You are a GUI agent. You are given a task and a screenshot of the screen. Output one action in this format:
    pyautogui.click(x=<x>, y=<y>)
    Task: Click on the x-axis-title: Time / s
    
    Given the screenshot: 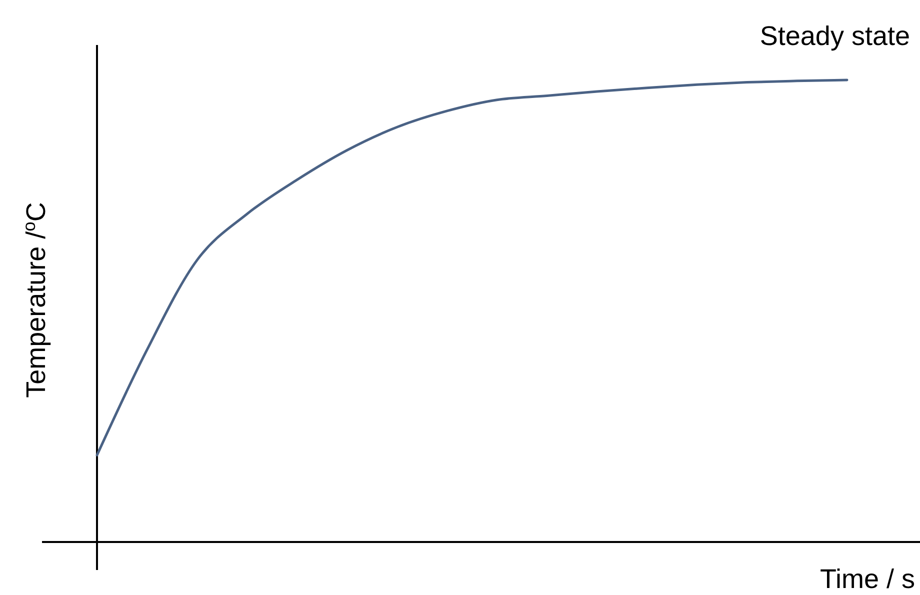 What is the action you would take?
    pyautogui.click(x=867, y=579)
    